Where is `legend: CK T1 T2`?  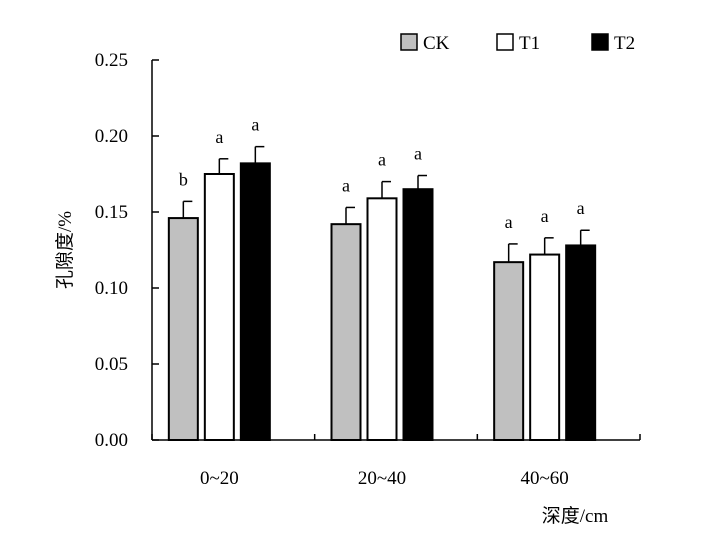 legend: CK T1 T2 is located at coordinates (517, 43).